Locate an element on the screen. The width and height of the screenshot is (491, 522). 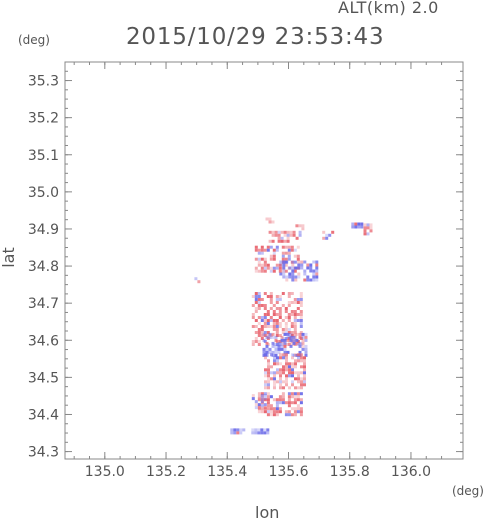
echo-region-negative is located at coordinates (357, 225).